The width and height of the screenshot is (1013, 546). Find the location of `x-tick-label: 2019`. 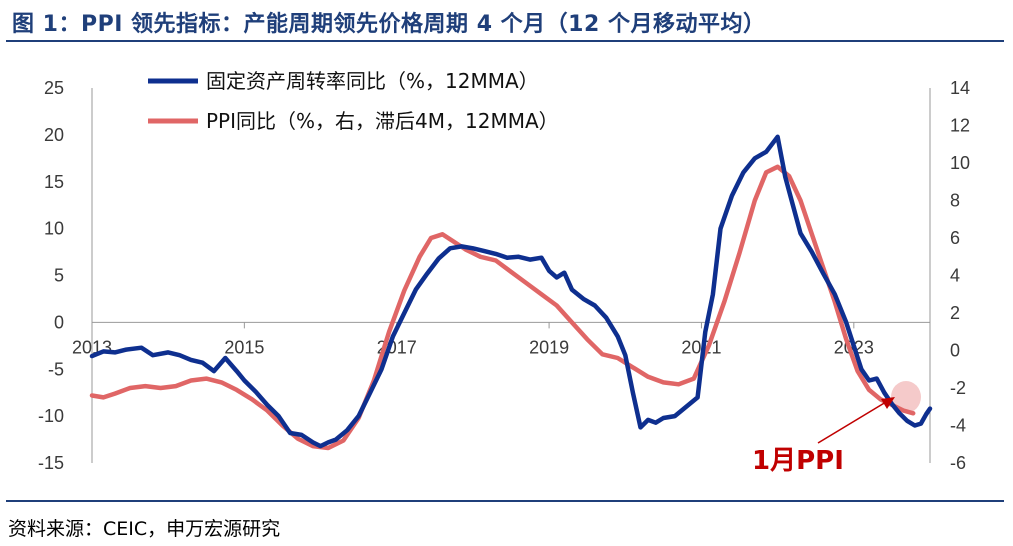

x-tick-label: 2019 is located at coordinates (549, 347).